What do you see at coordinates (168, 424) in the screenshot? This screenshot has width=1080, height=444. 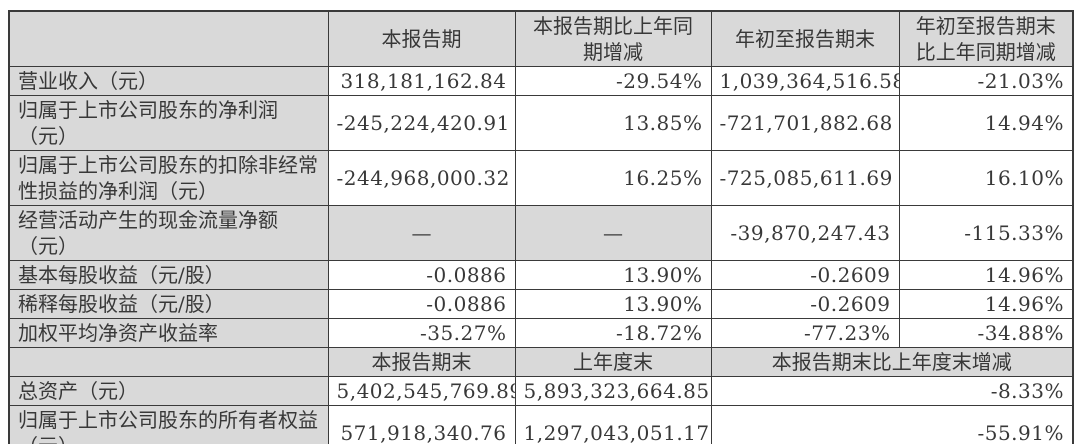 I see `row-label: 归属于上市公司股东的所有者权益（元）` at bounding box center [168, 424].